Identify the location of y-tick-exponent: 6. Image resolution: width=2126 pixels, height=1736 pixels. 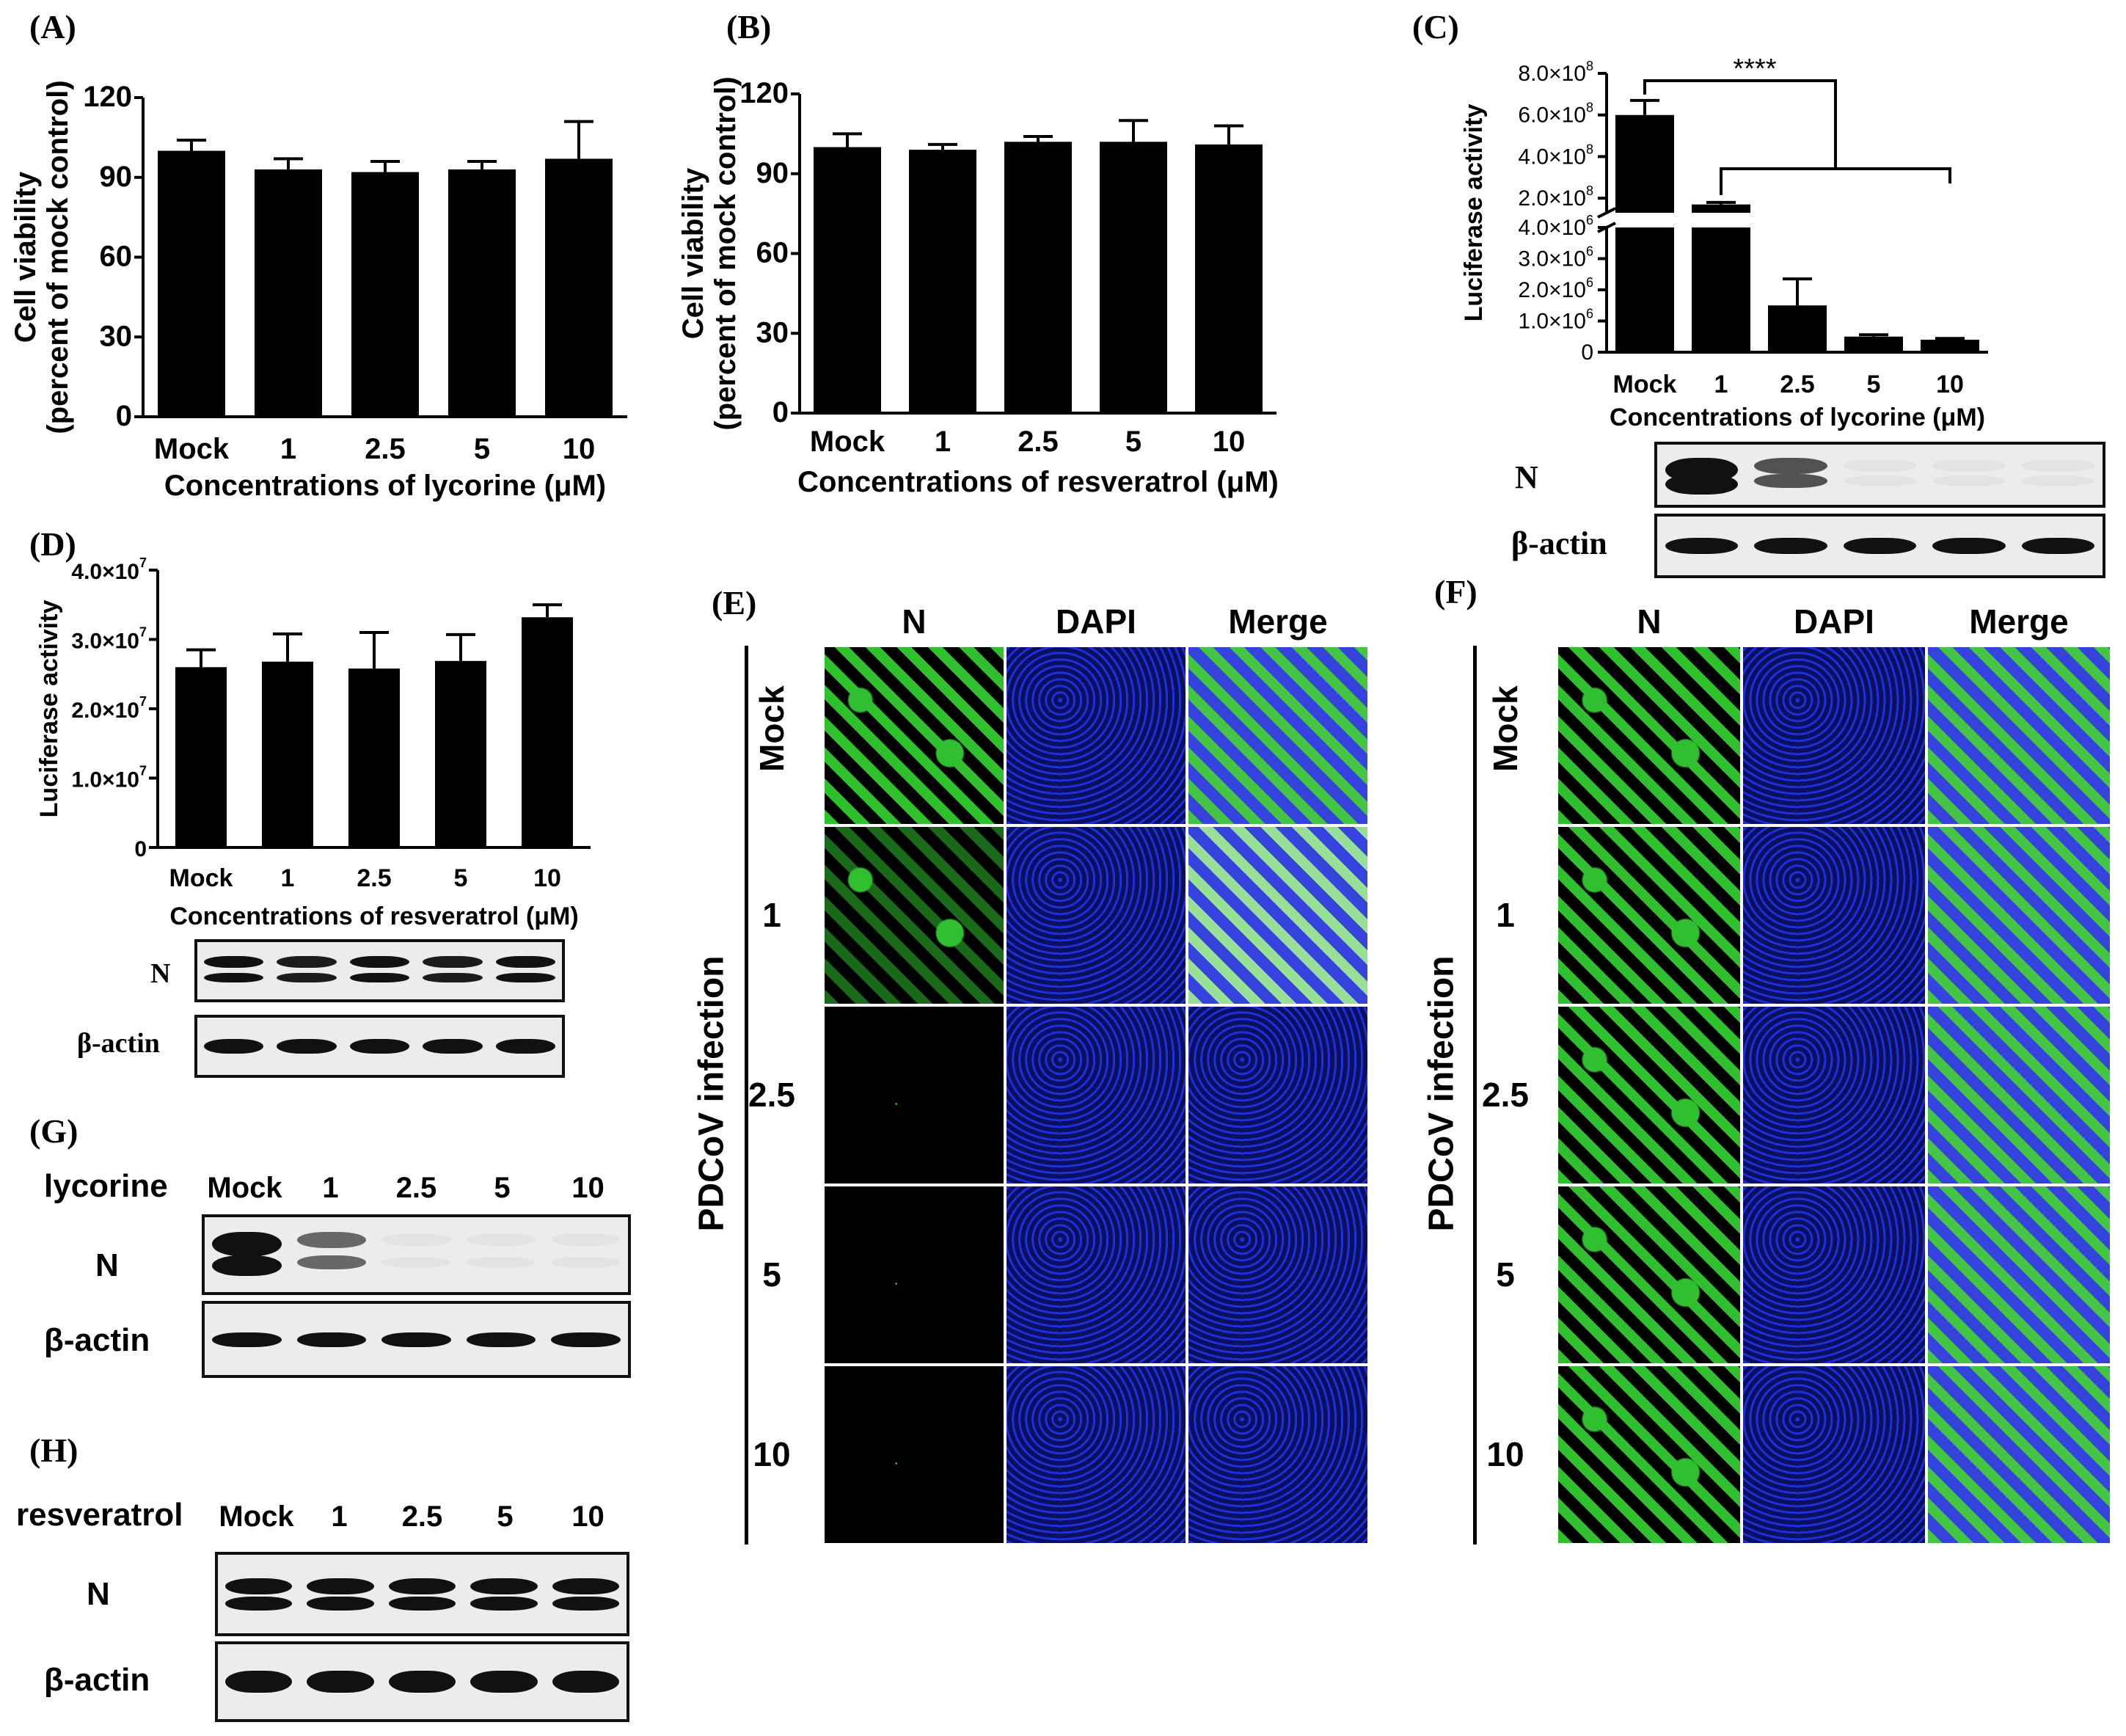
(1590, 251).